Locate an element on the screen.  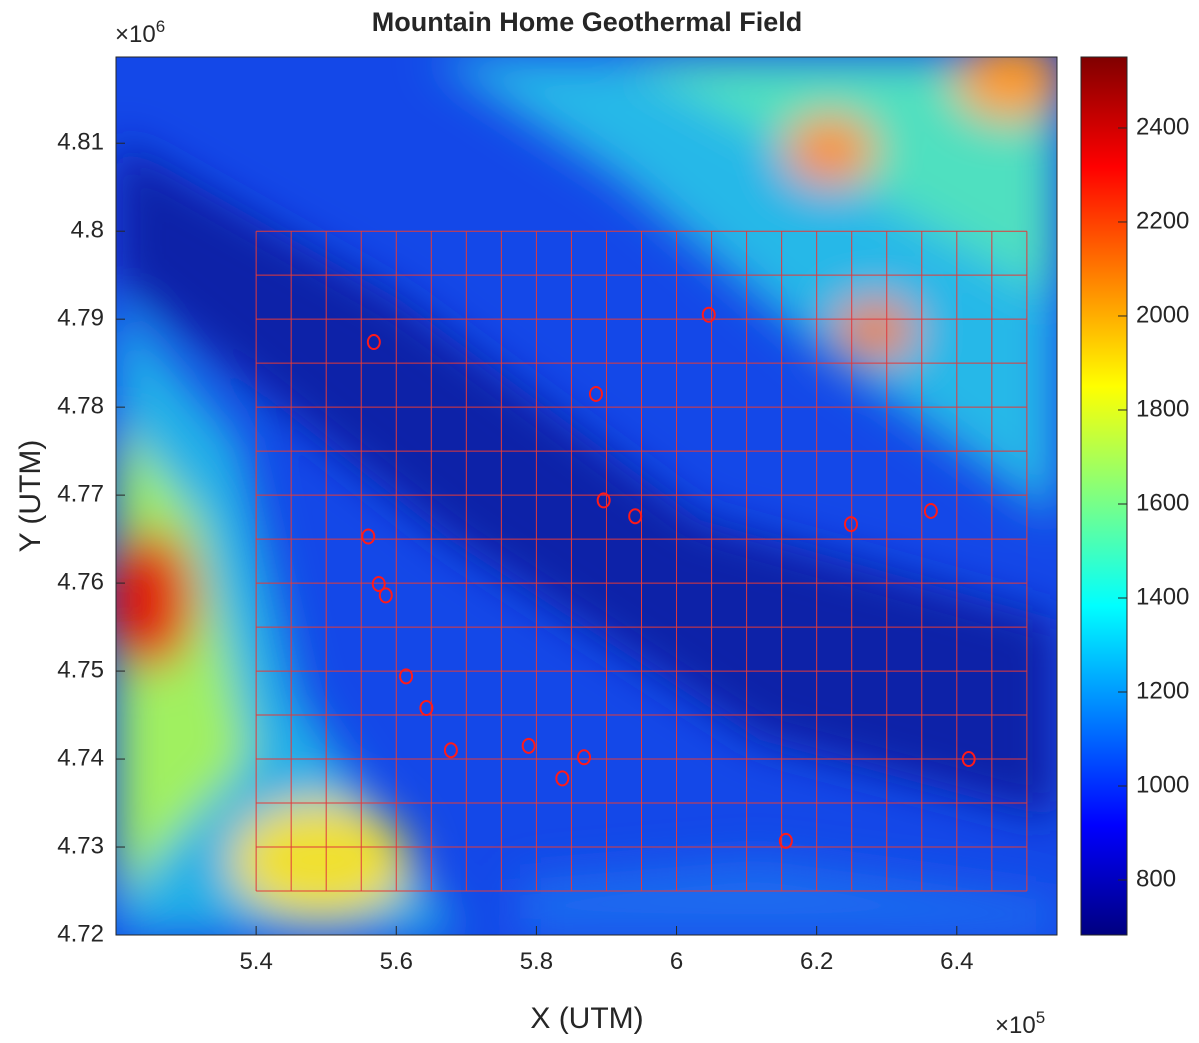
x-tick-label: 6.4 is located at coordinates (956, 961).